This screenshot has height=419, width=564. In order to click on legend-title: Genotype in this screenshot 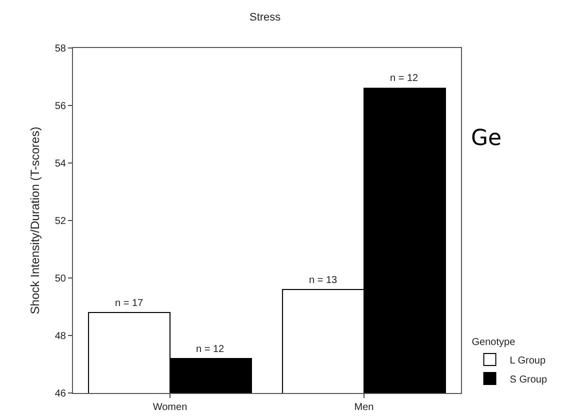, I will do `click(494, 342)`.